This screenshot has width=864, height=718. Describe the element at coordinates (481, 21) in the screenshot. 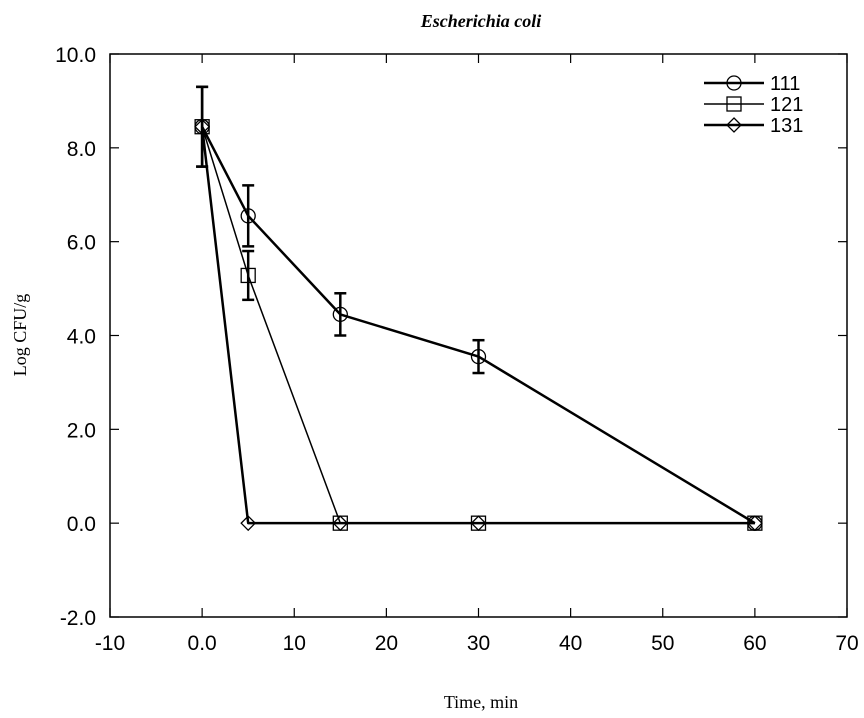

I see `chart-title: Escherichia coli` at that location.